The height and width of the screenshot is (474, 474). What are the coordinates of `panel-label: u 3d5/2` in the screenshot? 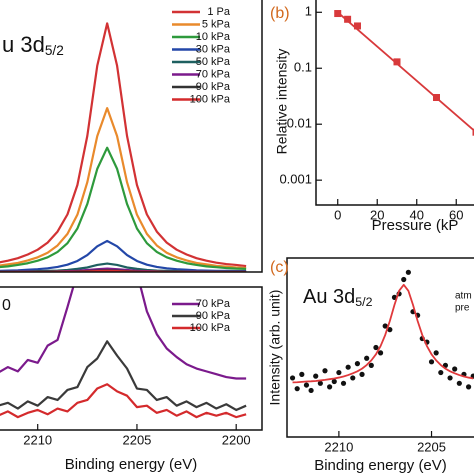 It's located at (33, 45).